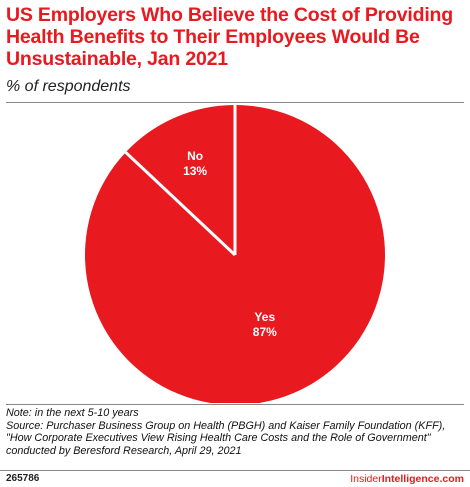 This screenshot has height=487, width=470. I want to click on brand-prefix: Insider, so click(366, 479).